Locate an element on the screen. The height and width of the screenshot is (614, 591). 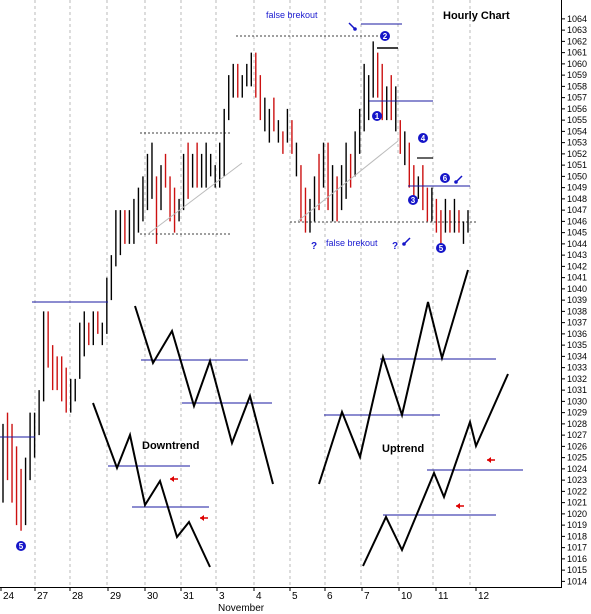
y-tick-label-1045: 1045 is located at coordinates (577, 233).